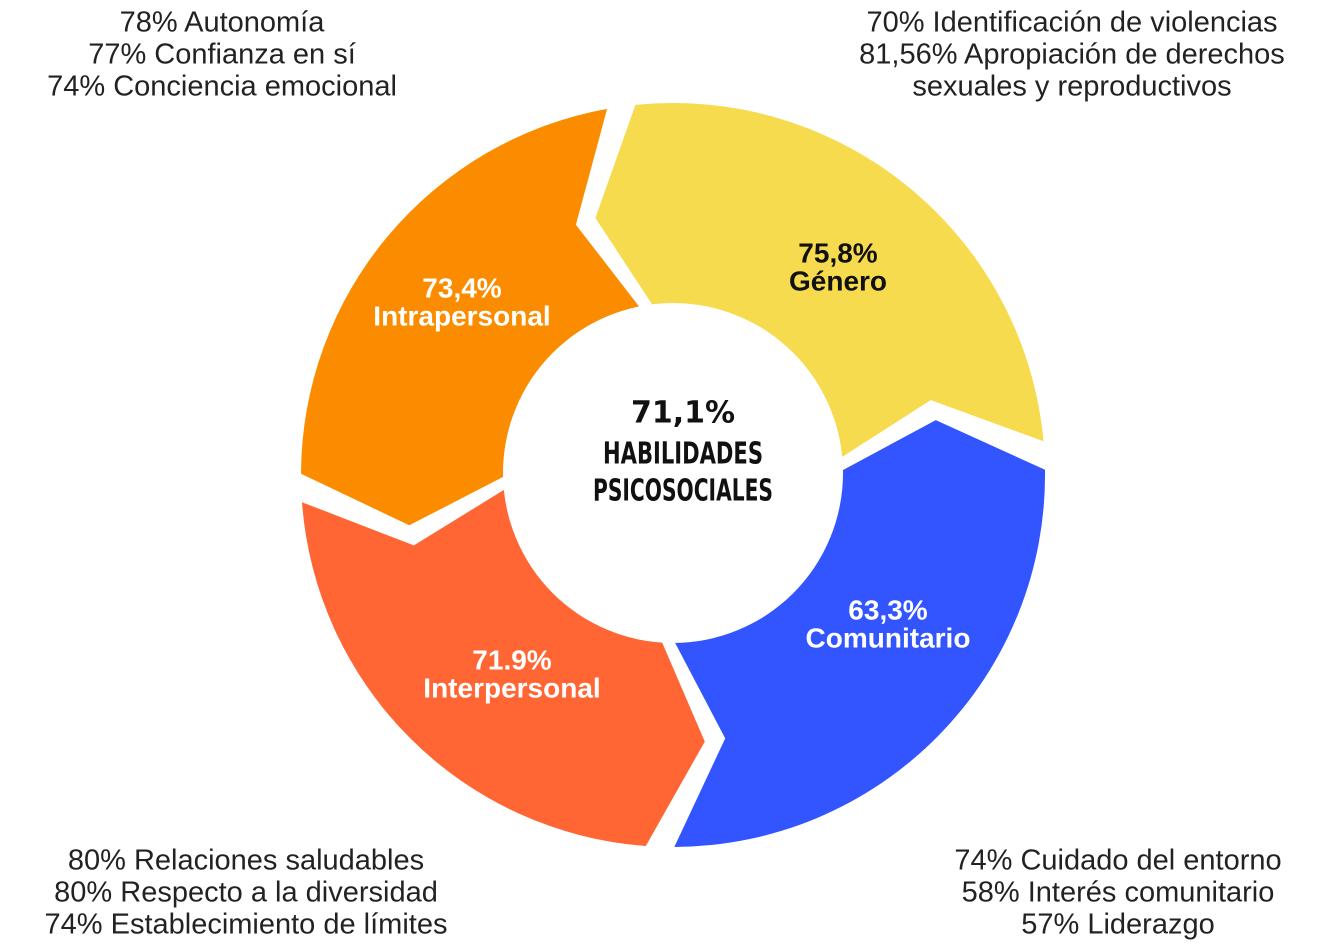 This screenshot has width=1343, height=947. What do you see at coordinates (461, 315) in the screenshot?
I see `segment-label: Intrapersonal` at bounding box center [461, 315].